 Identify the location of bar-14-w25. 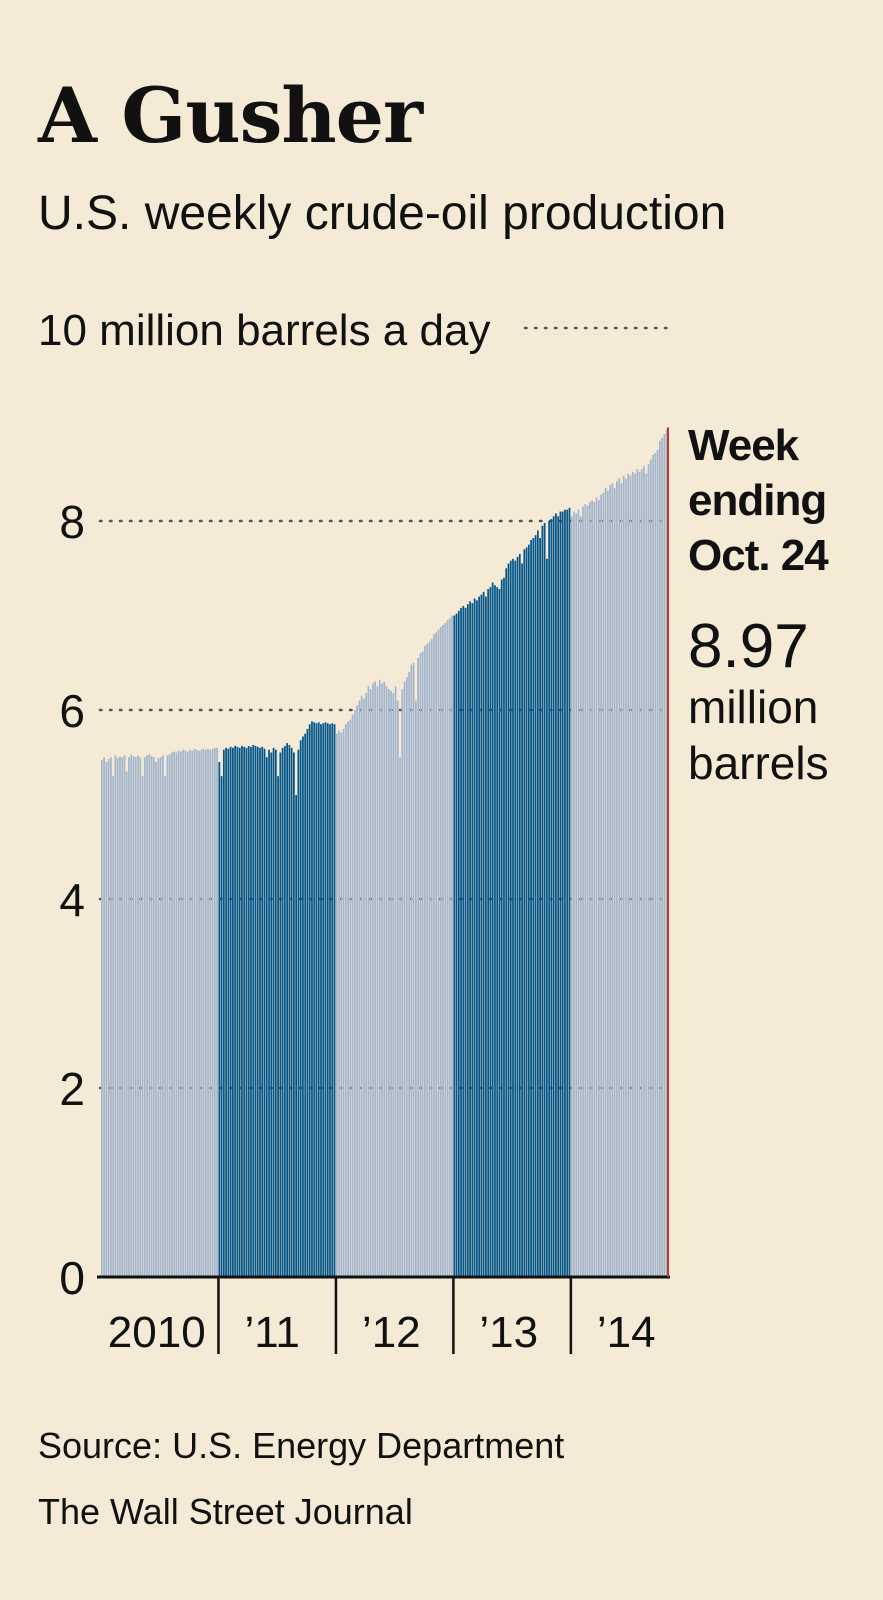
(626, 878).